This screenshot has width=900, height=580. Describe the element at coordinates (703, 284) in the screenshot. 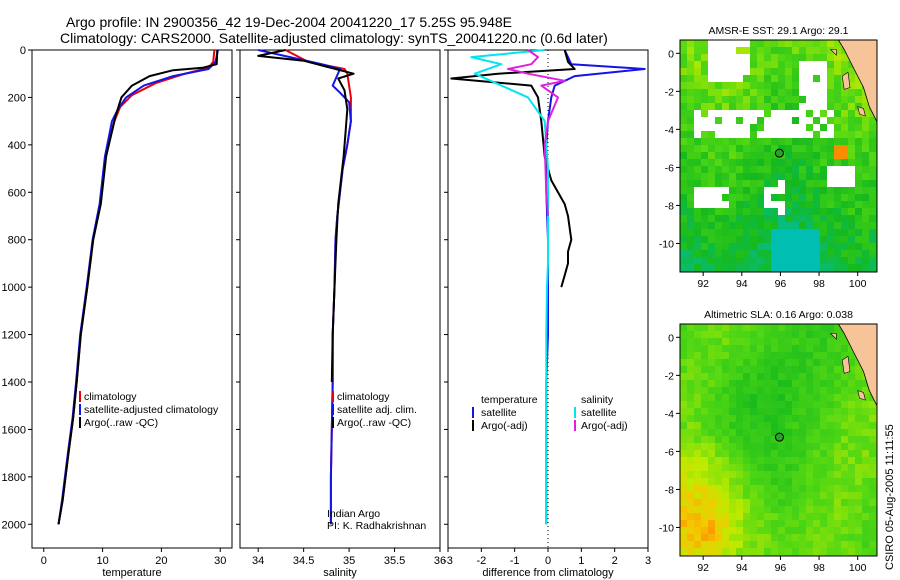

I see `x-tick-label: 92` at that location.